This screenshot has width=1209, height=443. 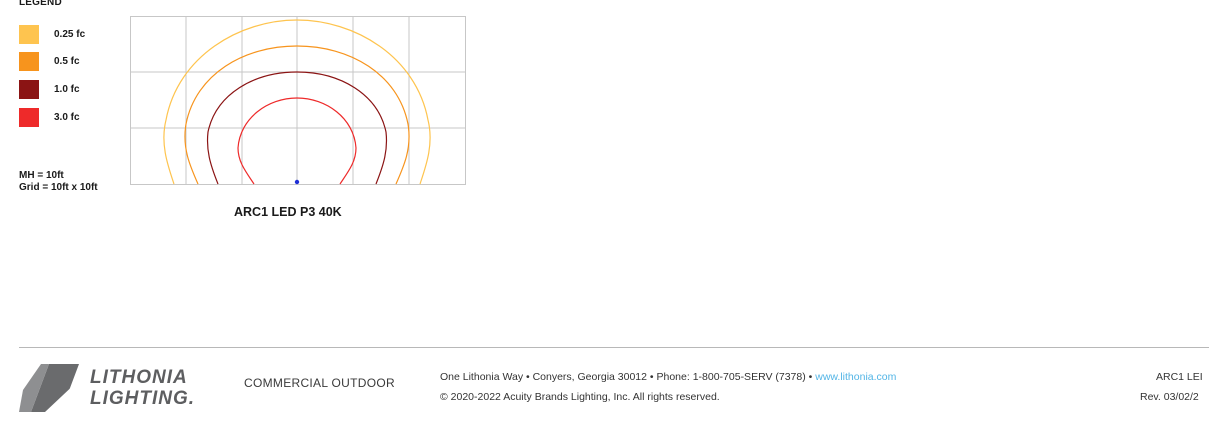 What do you see at coordinates (49, 89) in the screenshot?
I see `legend-item-10: 1.0 fc` at bounding box center [49, 89].